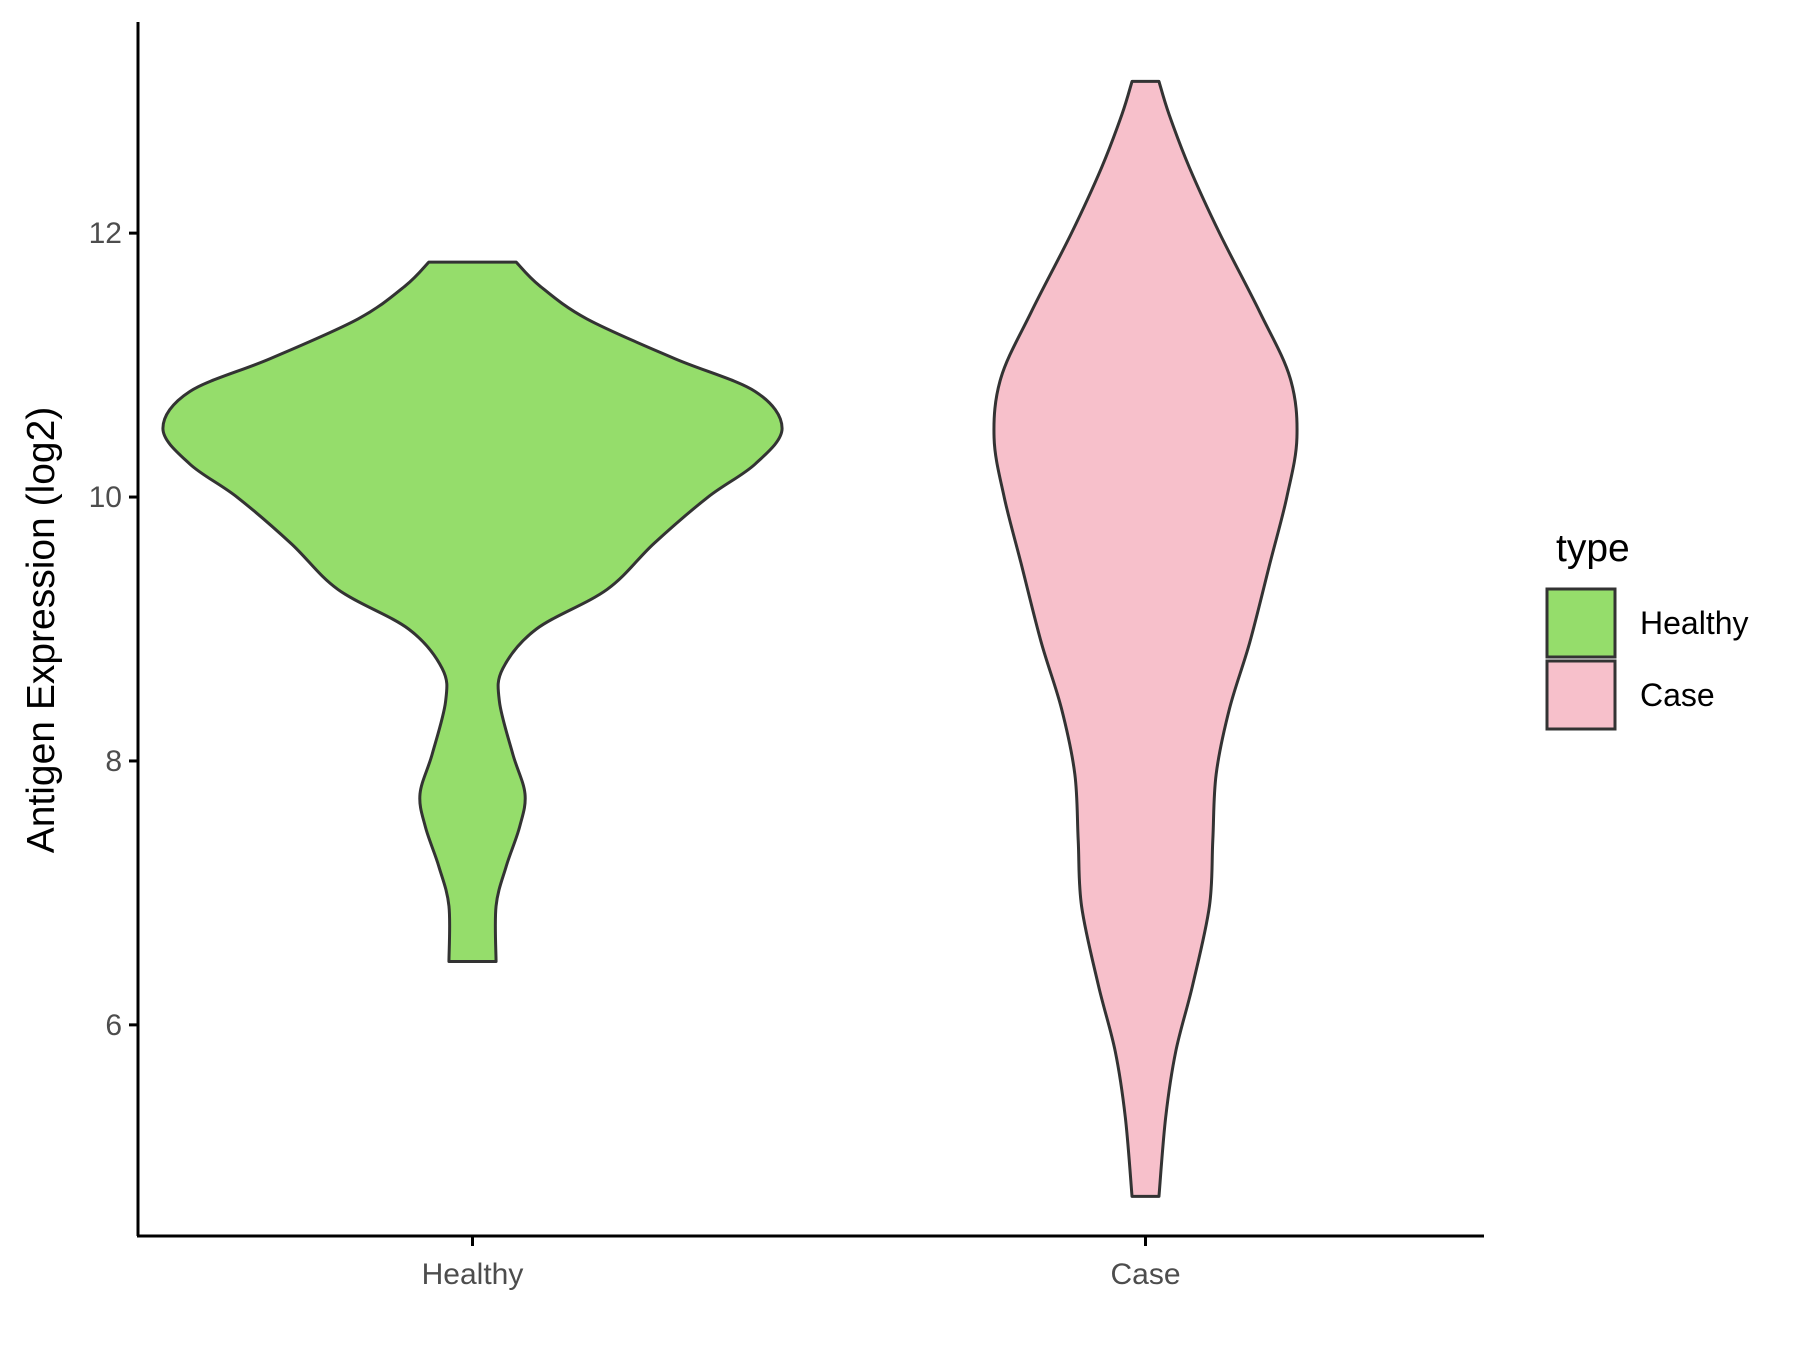  Describe the element at coordinates (113, 761) in the screenshot. I see `y-tick-label: 8` at that location.